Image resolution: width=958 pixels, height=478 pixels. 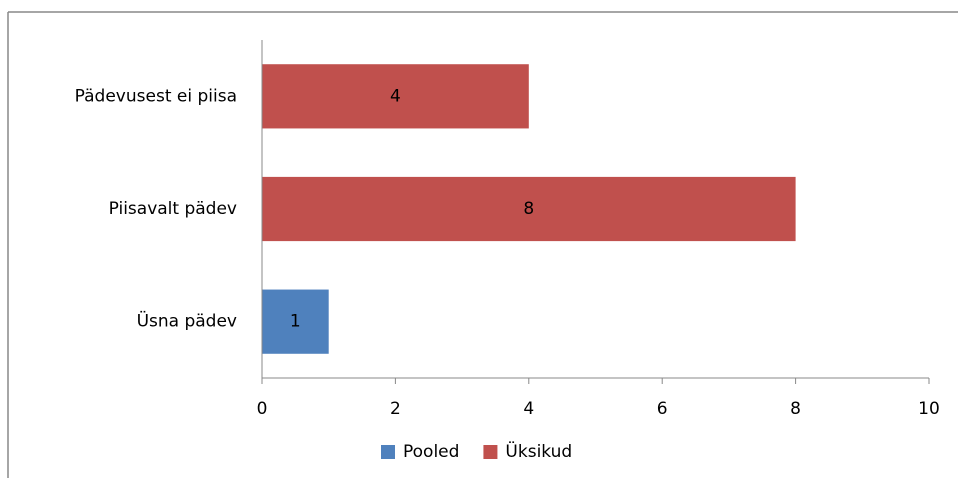 I want to click on y-tick-label: Piisavalt pädev, so click(x=173, y=209).